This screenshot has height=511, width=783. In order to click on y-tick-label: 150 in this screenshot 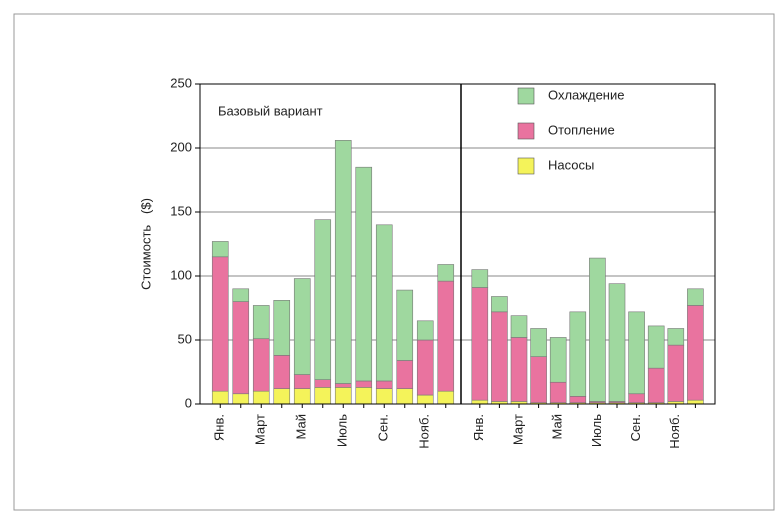, I will do `click(181, 210)`.